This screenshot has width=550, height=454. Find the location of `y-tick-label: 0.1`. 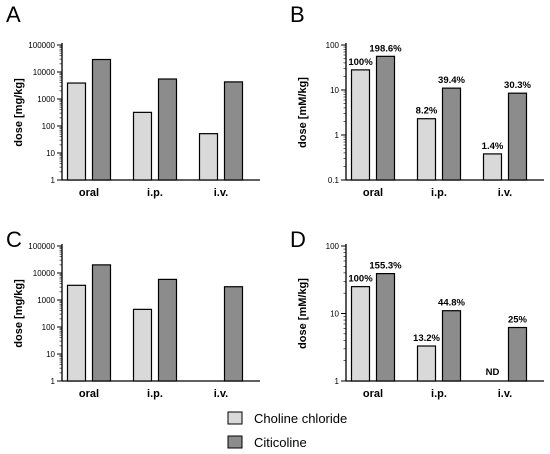

y-tick-label: 0.1 is located at coordinates (334, 180).